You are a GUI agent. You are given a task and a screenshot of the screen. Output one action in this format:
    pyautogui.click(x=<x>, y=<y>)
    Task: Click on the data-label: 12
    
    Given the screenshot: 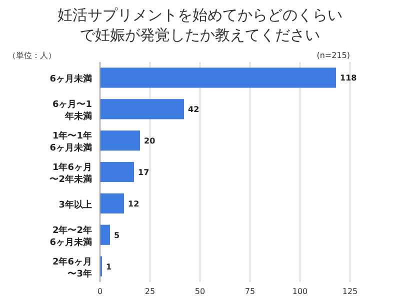 What is the action you would take?
    pyautogui.click(x=134, y=203)
    